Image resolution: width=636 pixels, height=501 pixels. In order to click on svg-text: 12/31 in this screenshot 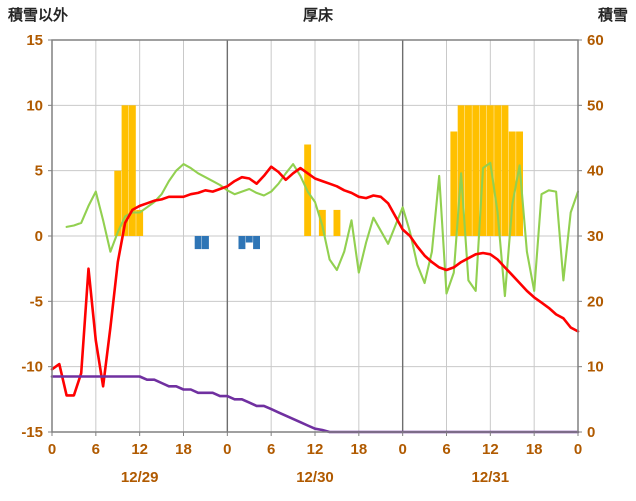, I will do `click(491, 477)`.